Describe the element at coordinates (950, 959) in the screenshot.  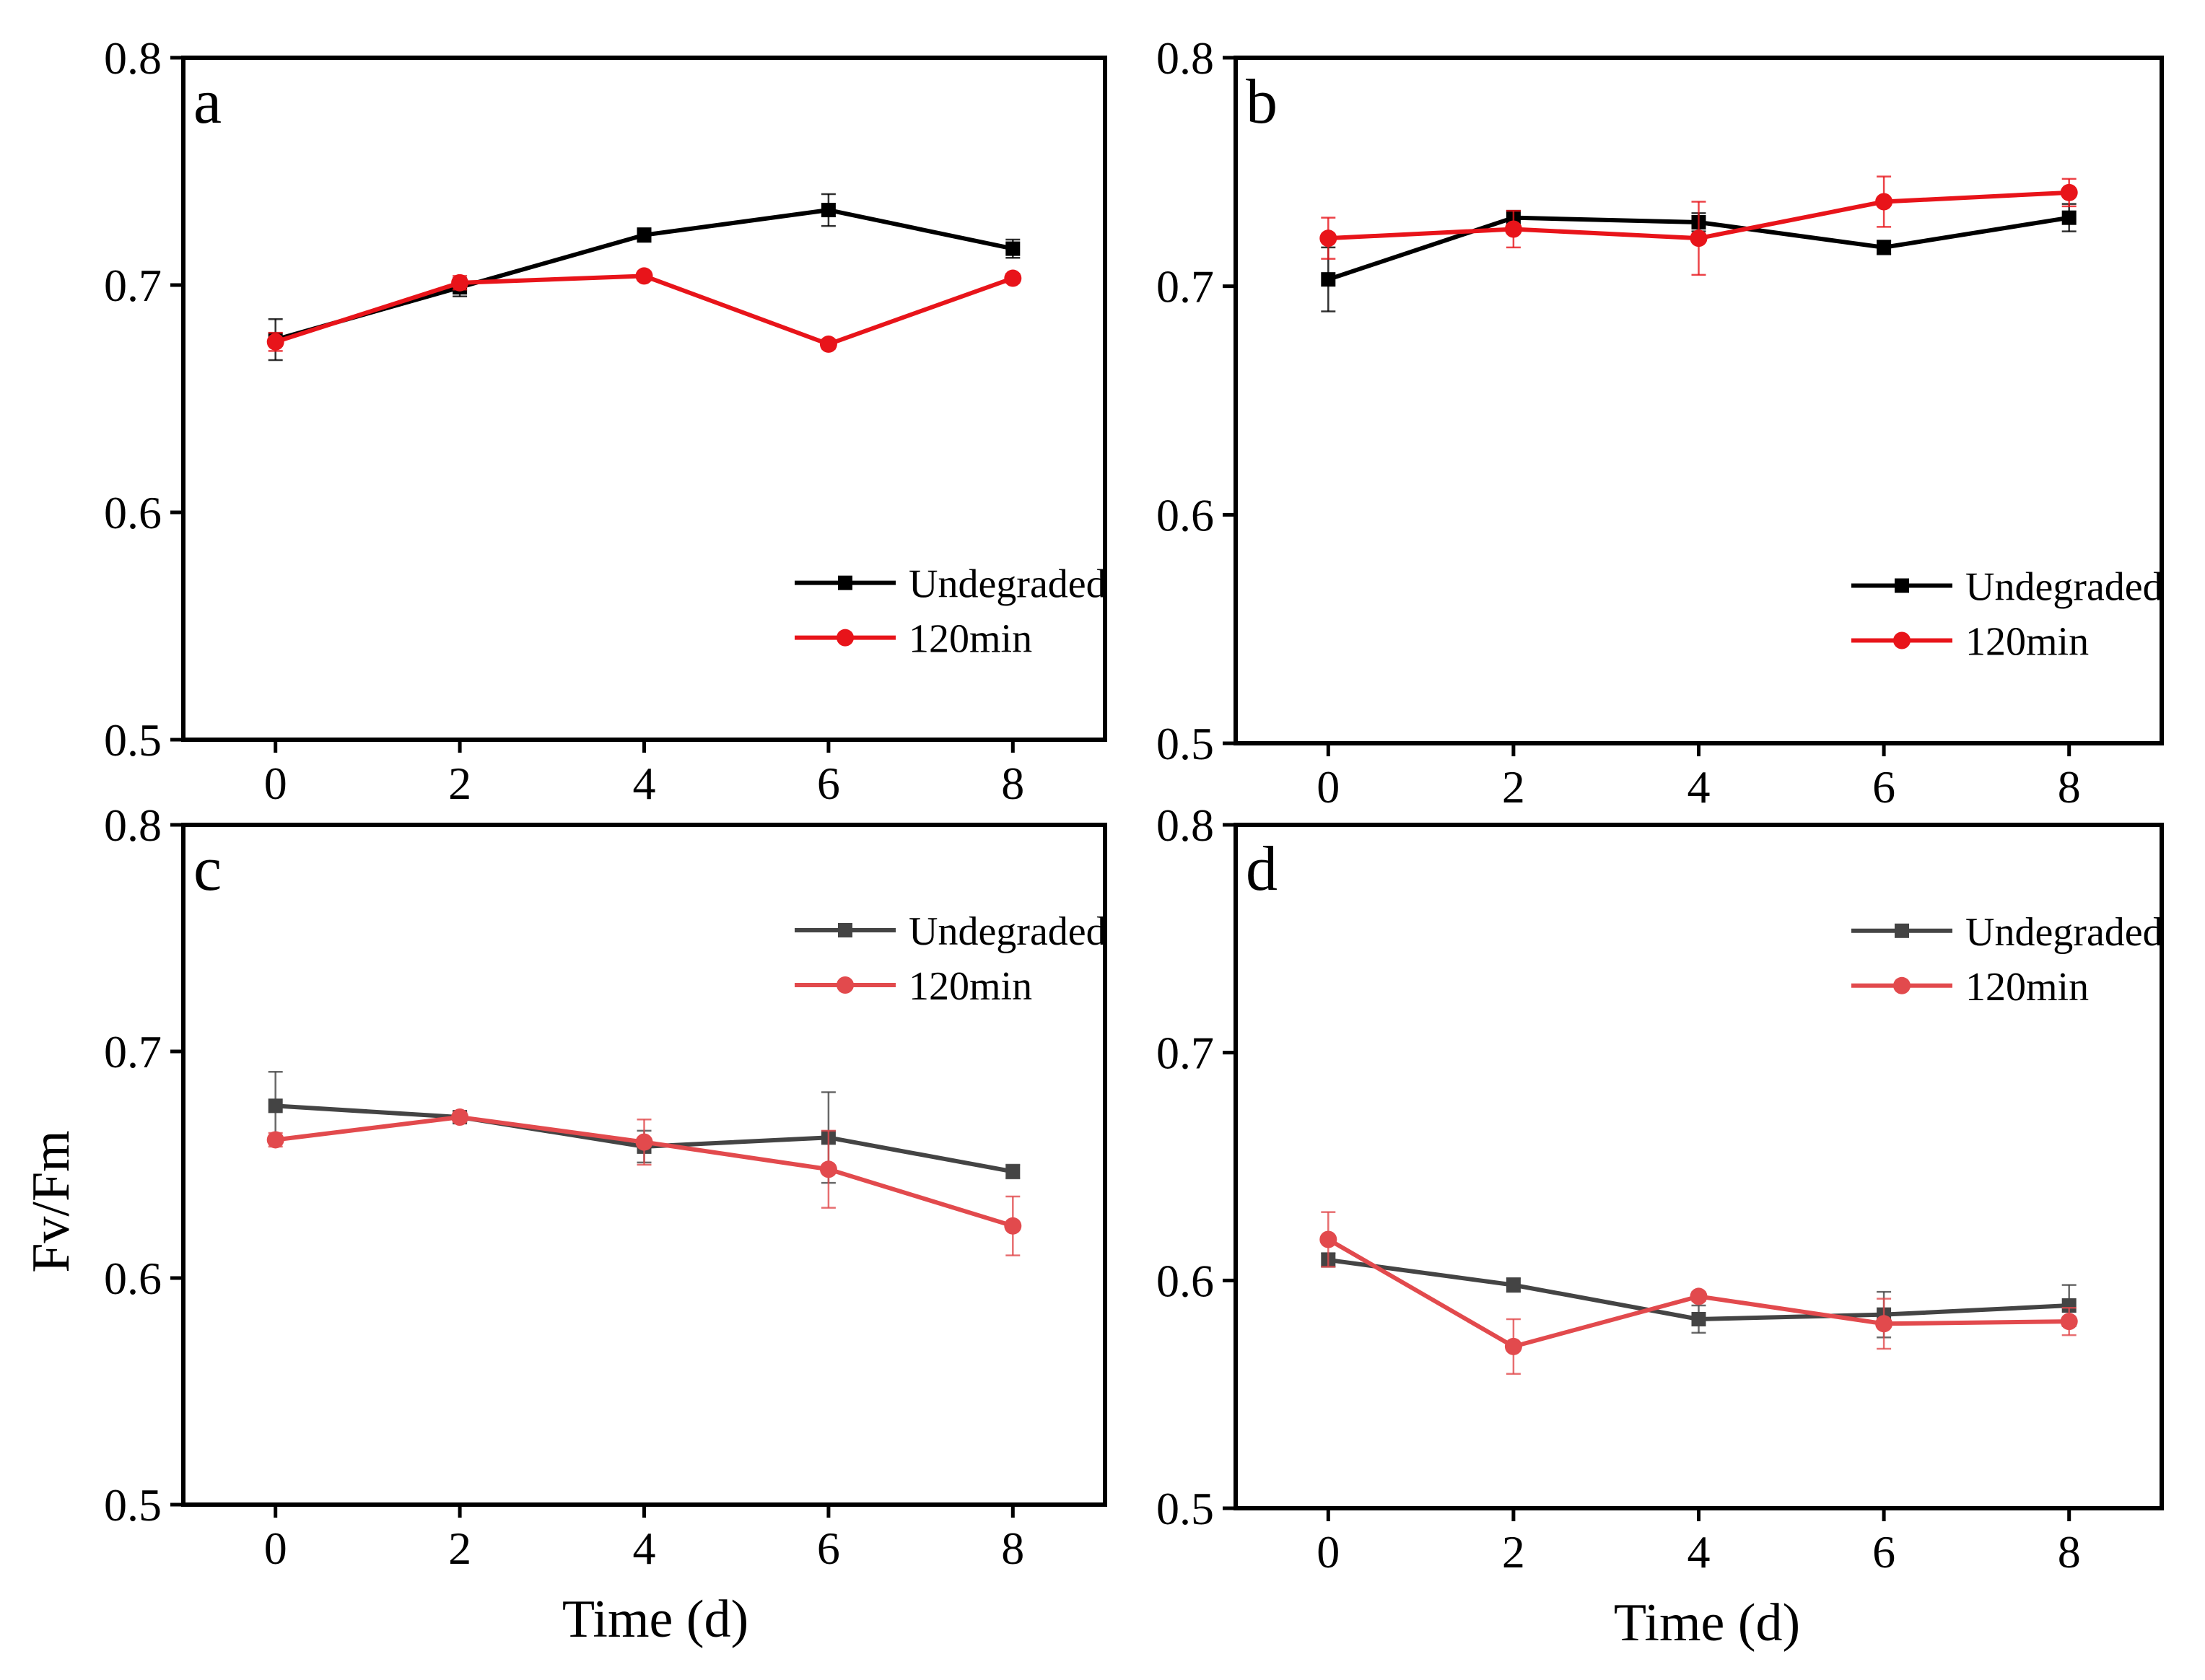
I see `legend-c: Undegraded 120min` at that location.